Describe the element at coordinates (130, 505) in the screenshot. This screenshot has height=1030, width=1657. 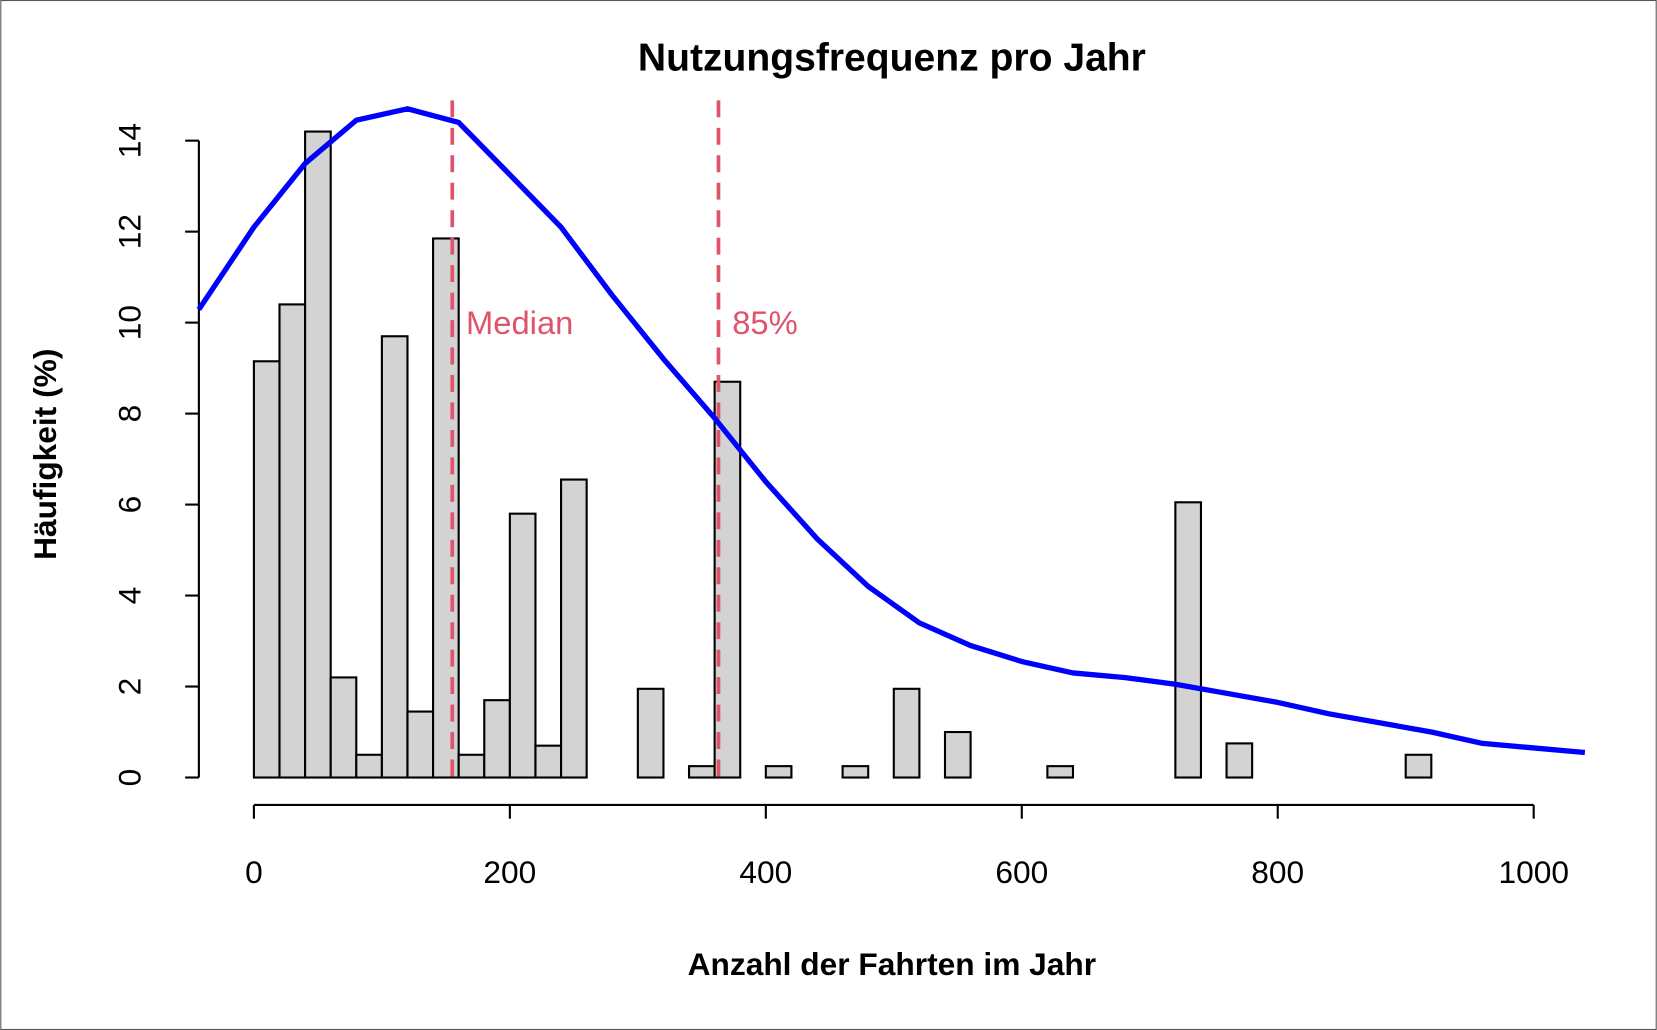
I see `y-tick-label: 6` at that location.